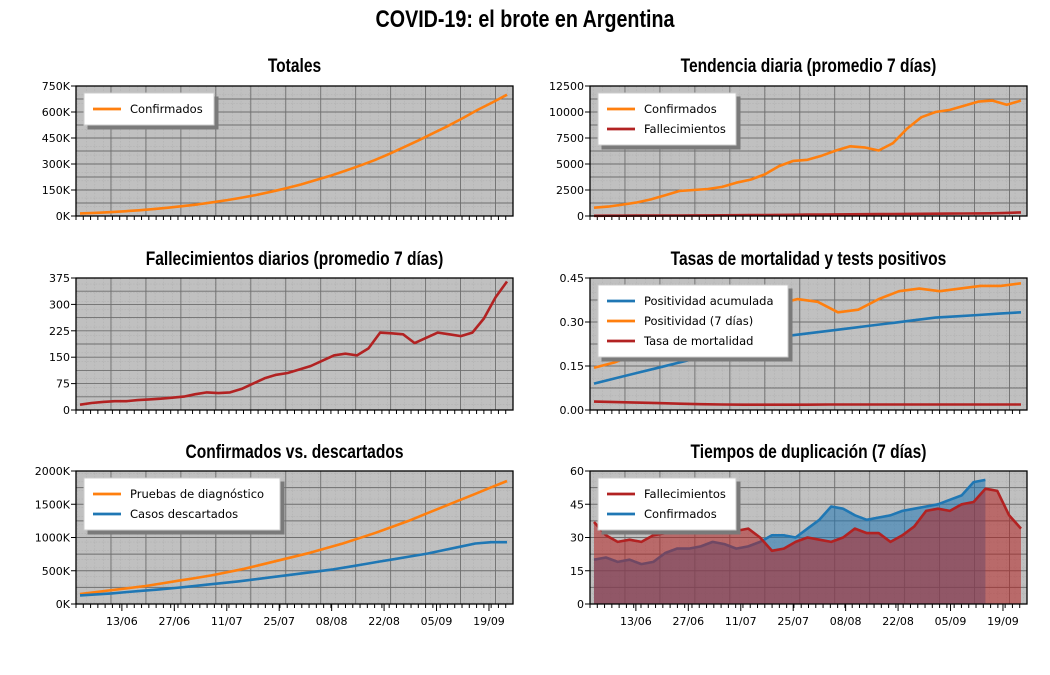 The height and width of the screenshot is (675, 1050). I want to click on panel-title: Tendencia diaria (promedio 7 días), so click(809, 66).